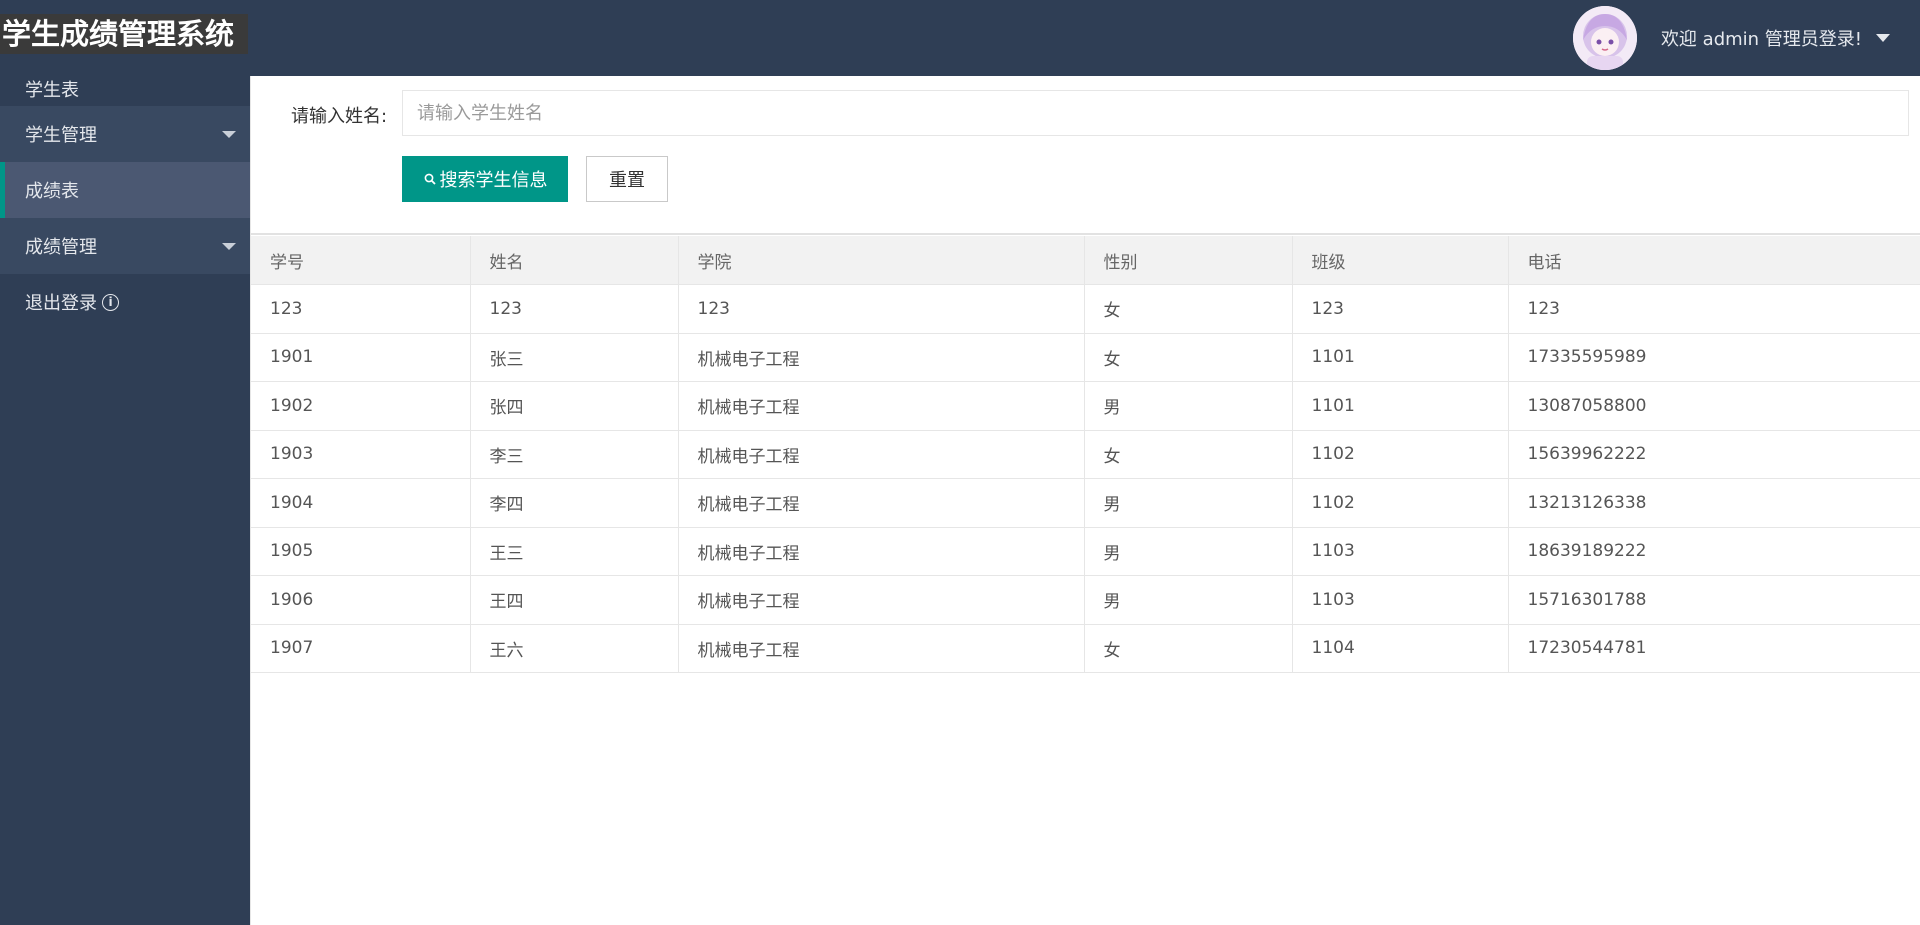  I want to click on search-input, so click(1155, 113).